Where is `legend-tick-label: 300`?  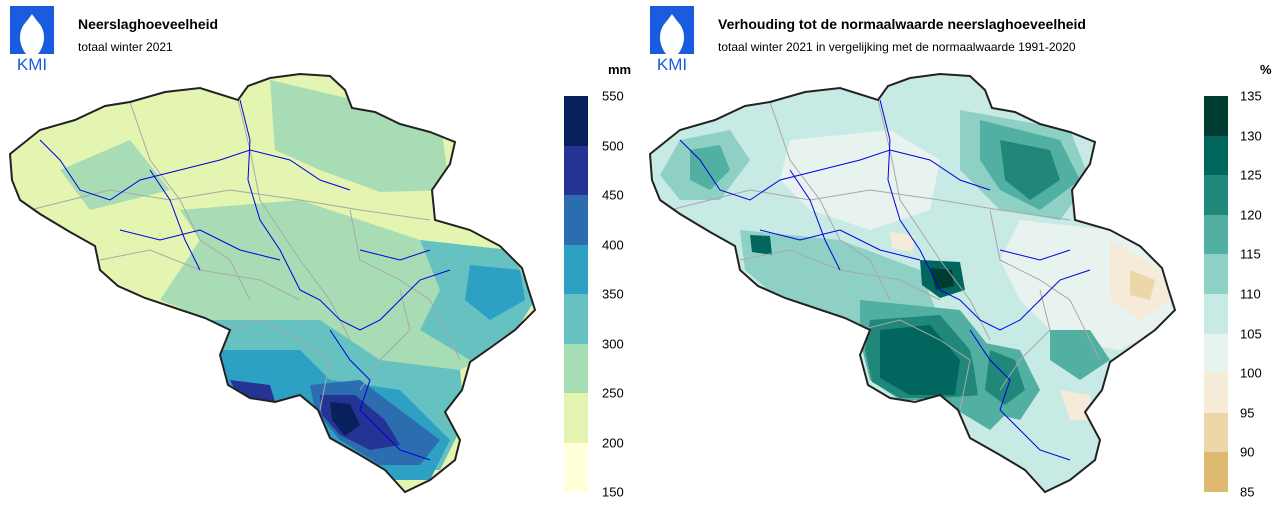 legend-tick-label: 300 is located at coordinates (613, 343).